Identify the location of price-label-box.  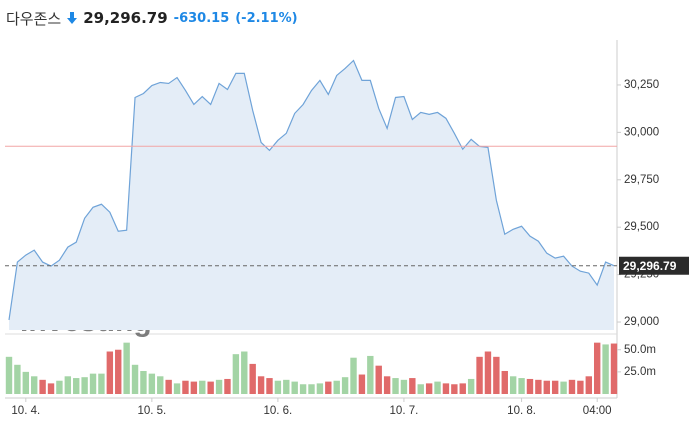
(654, 265).